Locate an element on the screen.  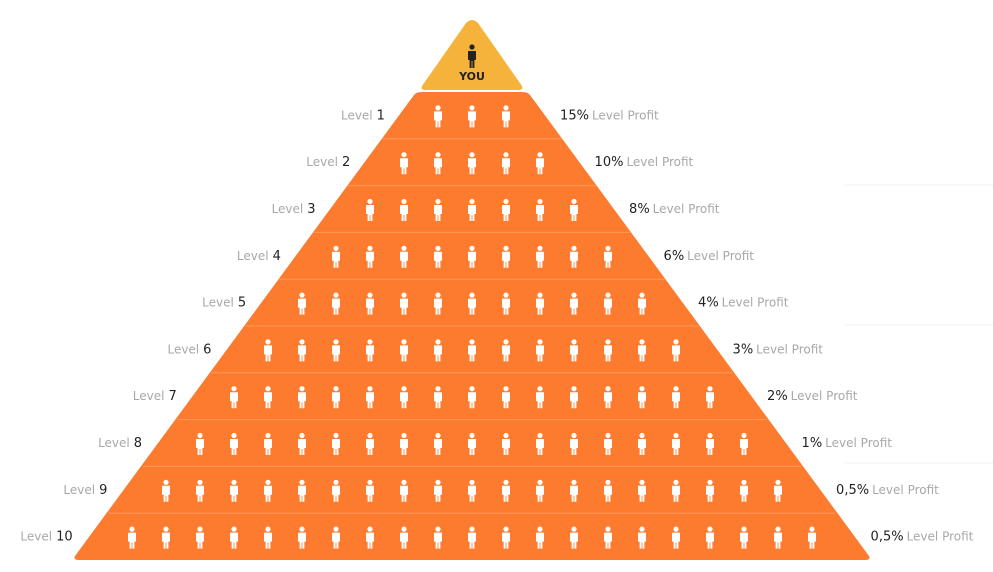
profit-label: 3% Level Profit is located at coordinates (778, 349).